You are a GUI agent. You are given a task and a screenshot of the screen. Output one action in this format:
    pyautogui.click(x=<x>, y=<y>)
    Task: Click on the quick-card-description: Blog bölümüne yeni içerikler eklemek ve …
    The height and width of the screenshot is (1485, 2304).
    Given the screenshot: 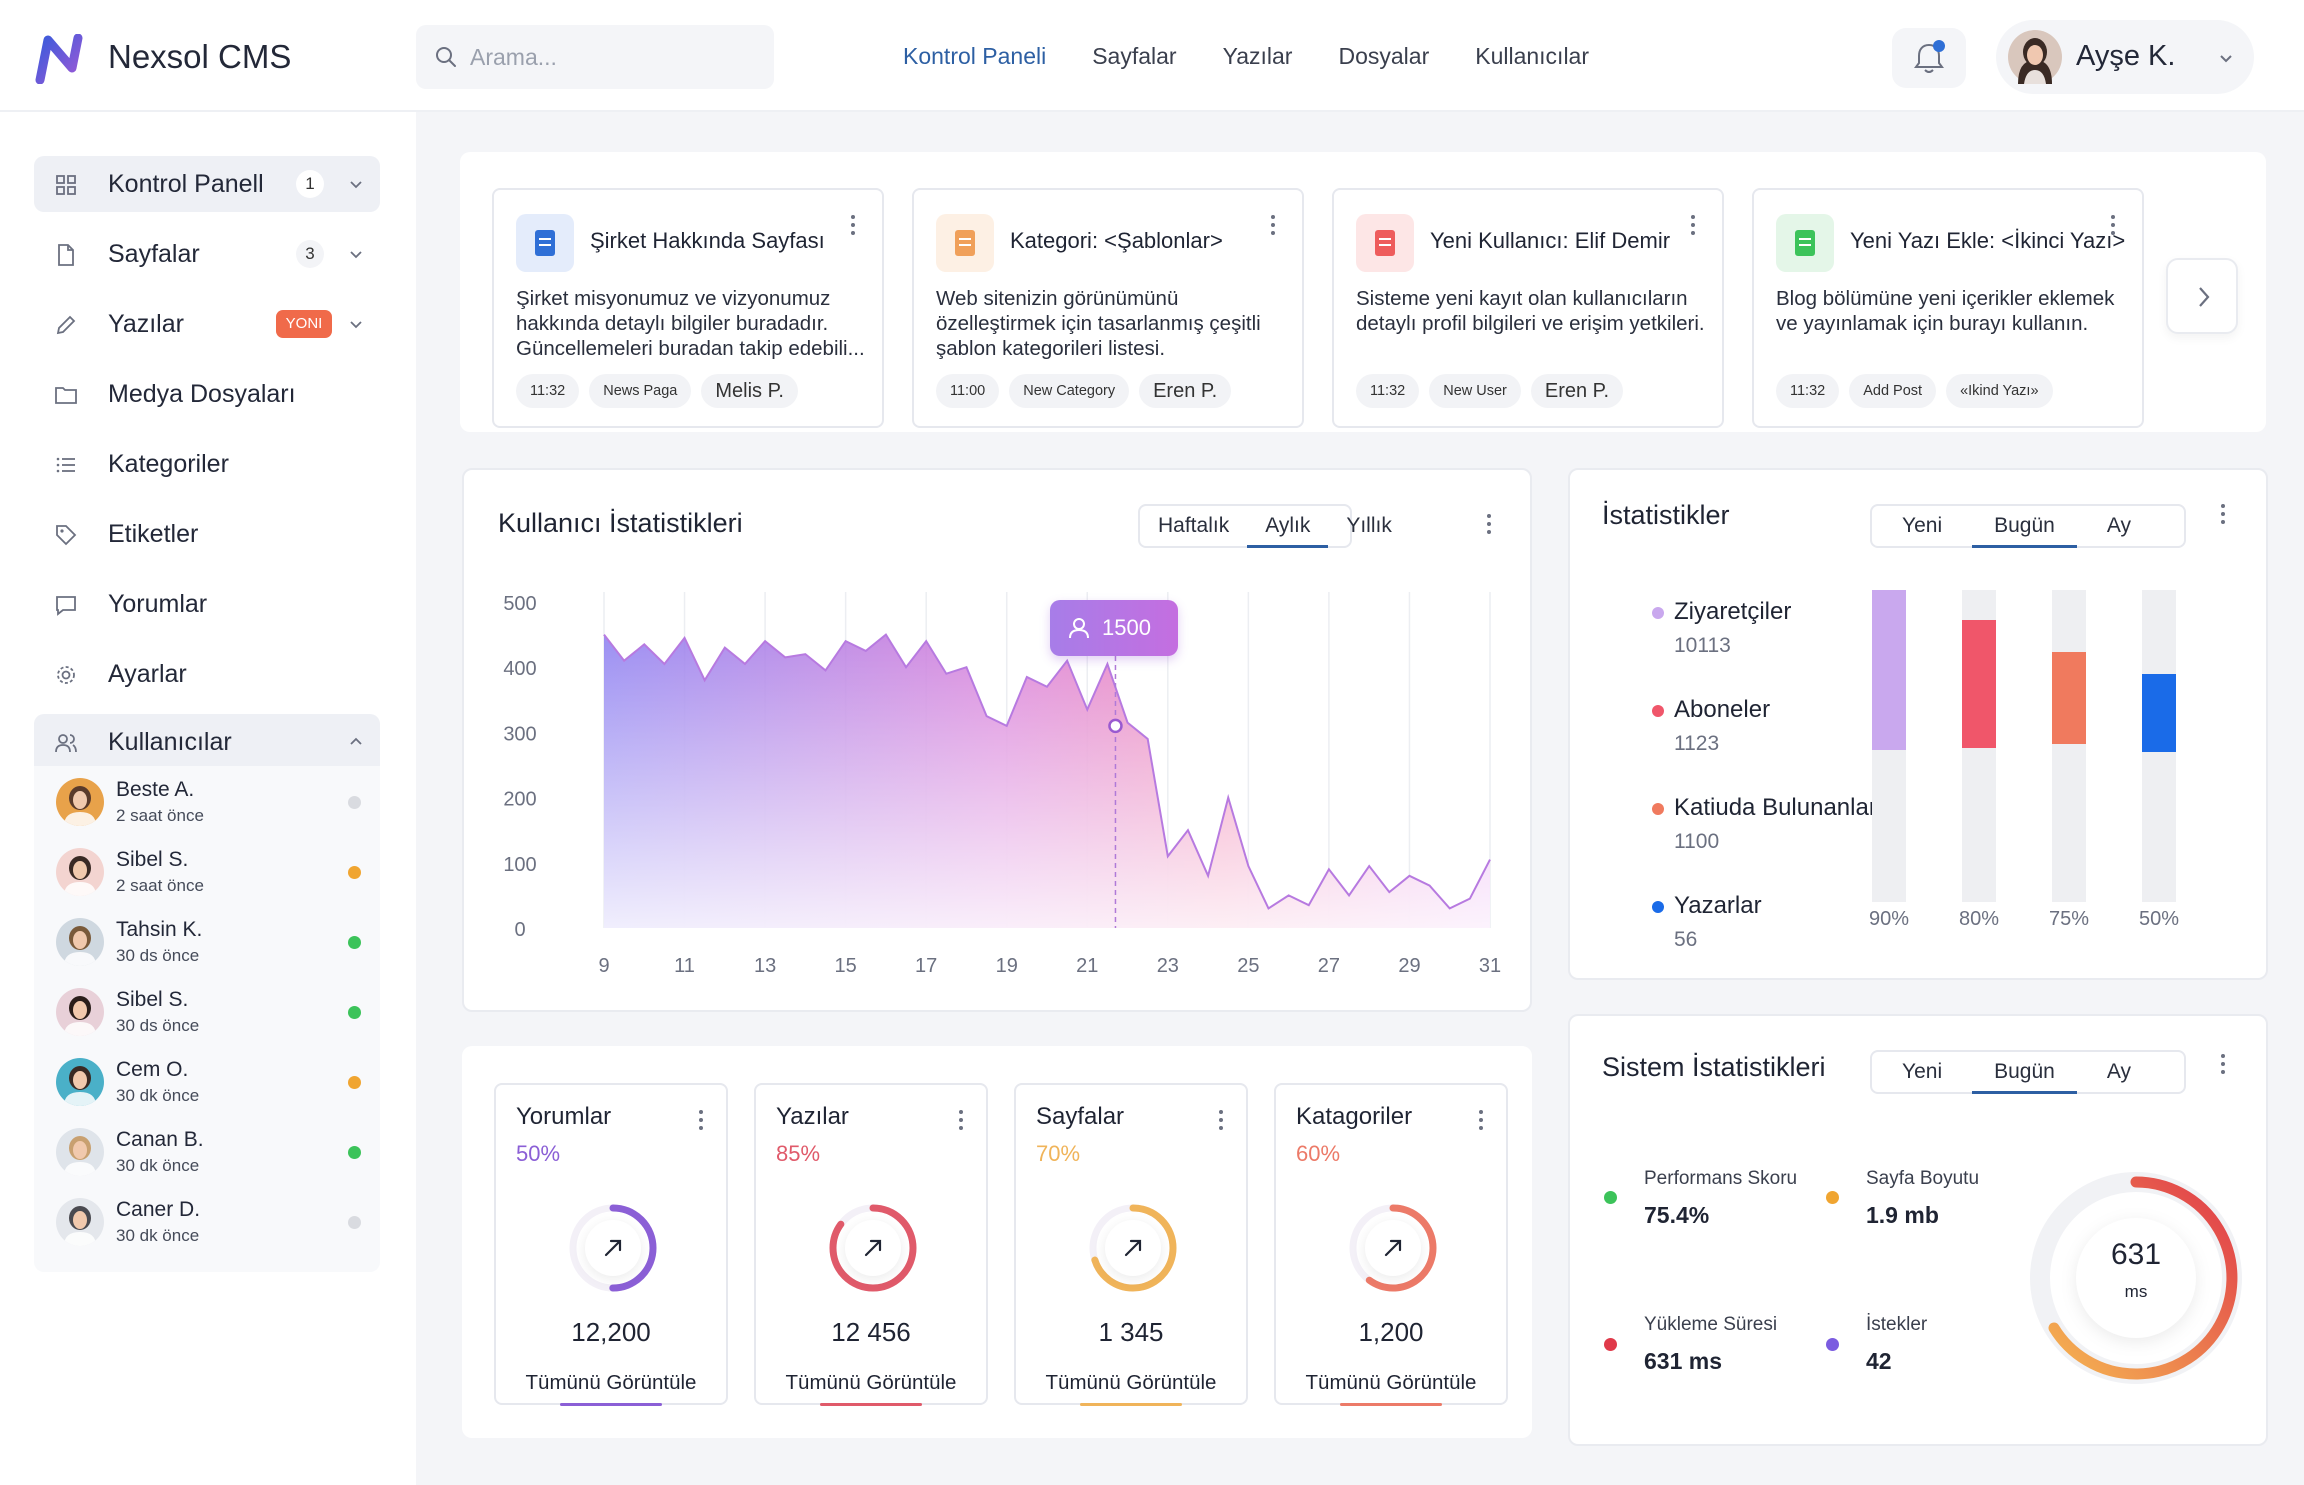 What is the action you would take?
    pyautogui.click(x=1945, y=311)
    